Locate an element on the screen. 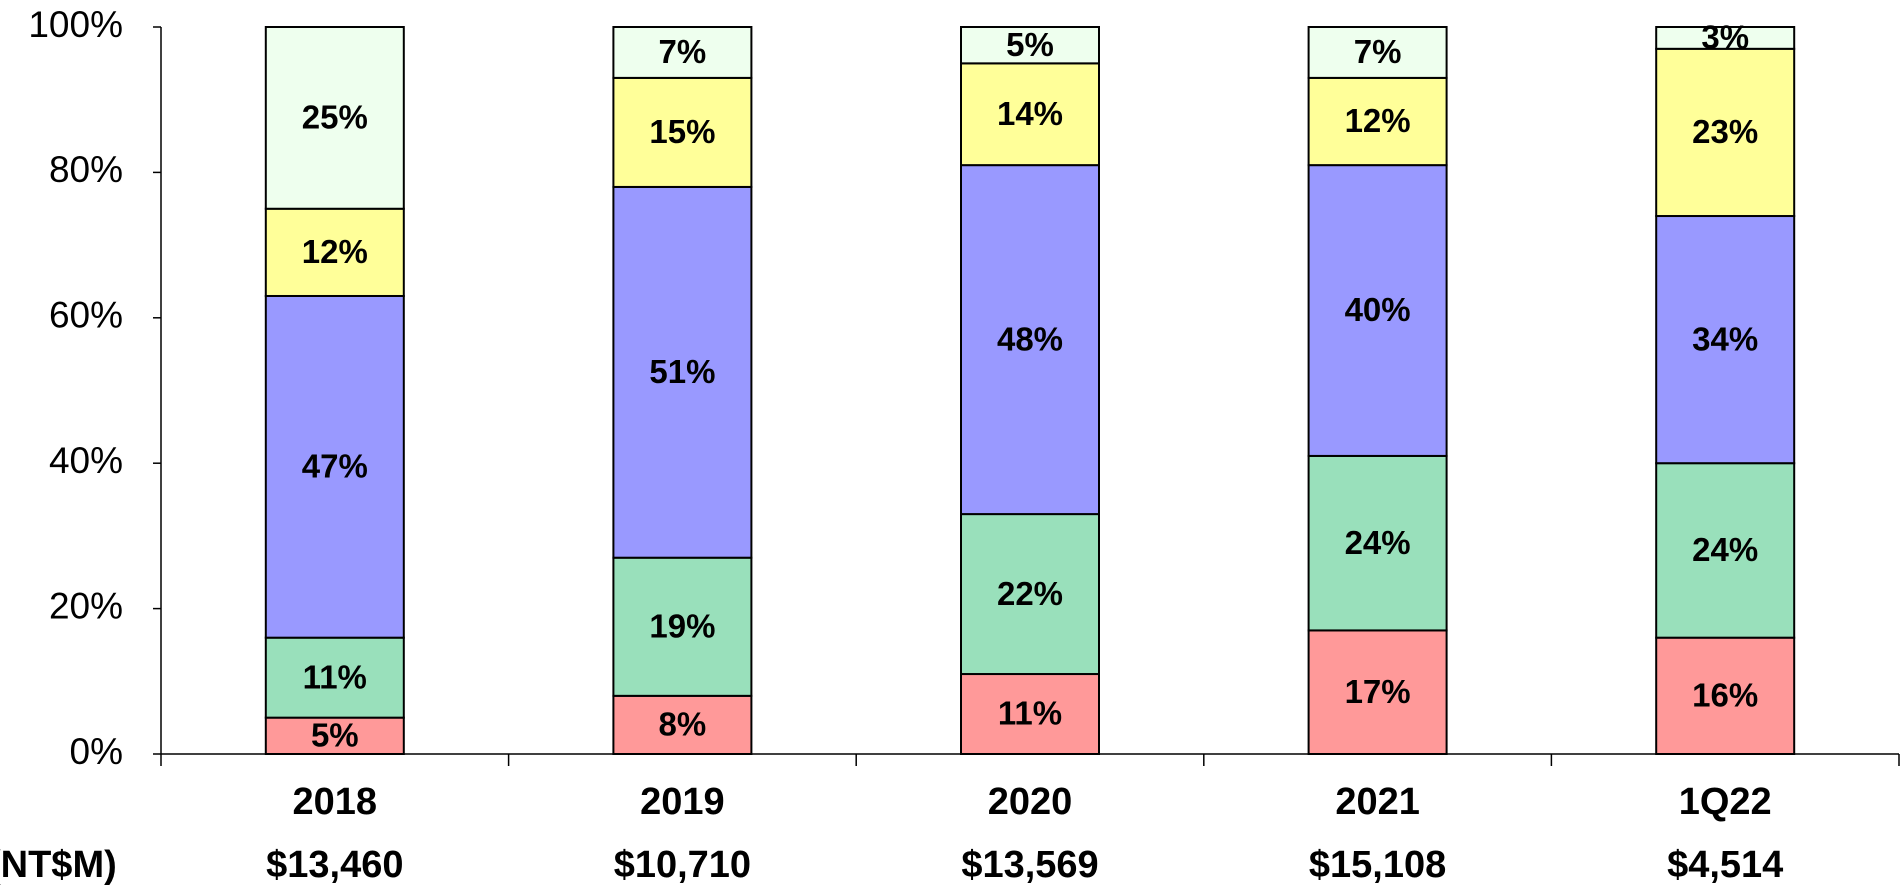  y-tick-label: 80% is located at coordinates (86, 169).